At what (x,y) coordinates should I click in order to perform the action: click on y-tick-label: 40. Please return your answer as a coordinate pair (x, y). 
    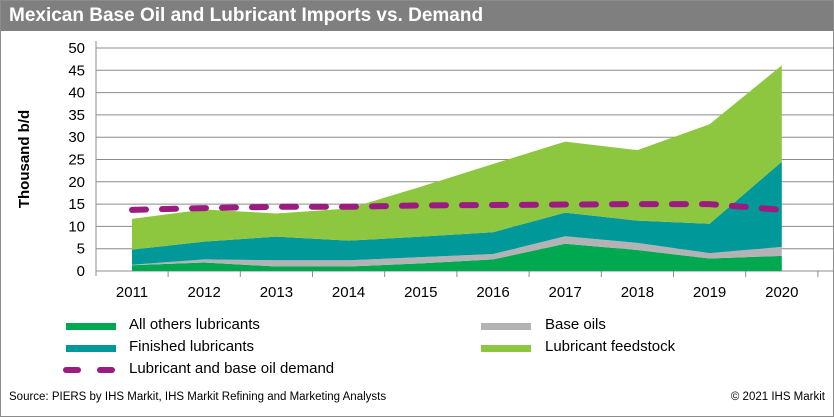
    Looking at the image, I should click on (76, 93).